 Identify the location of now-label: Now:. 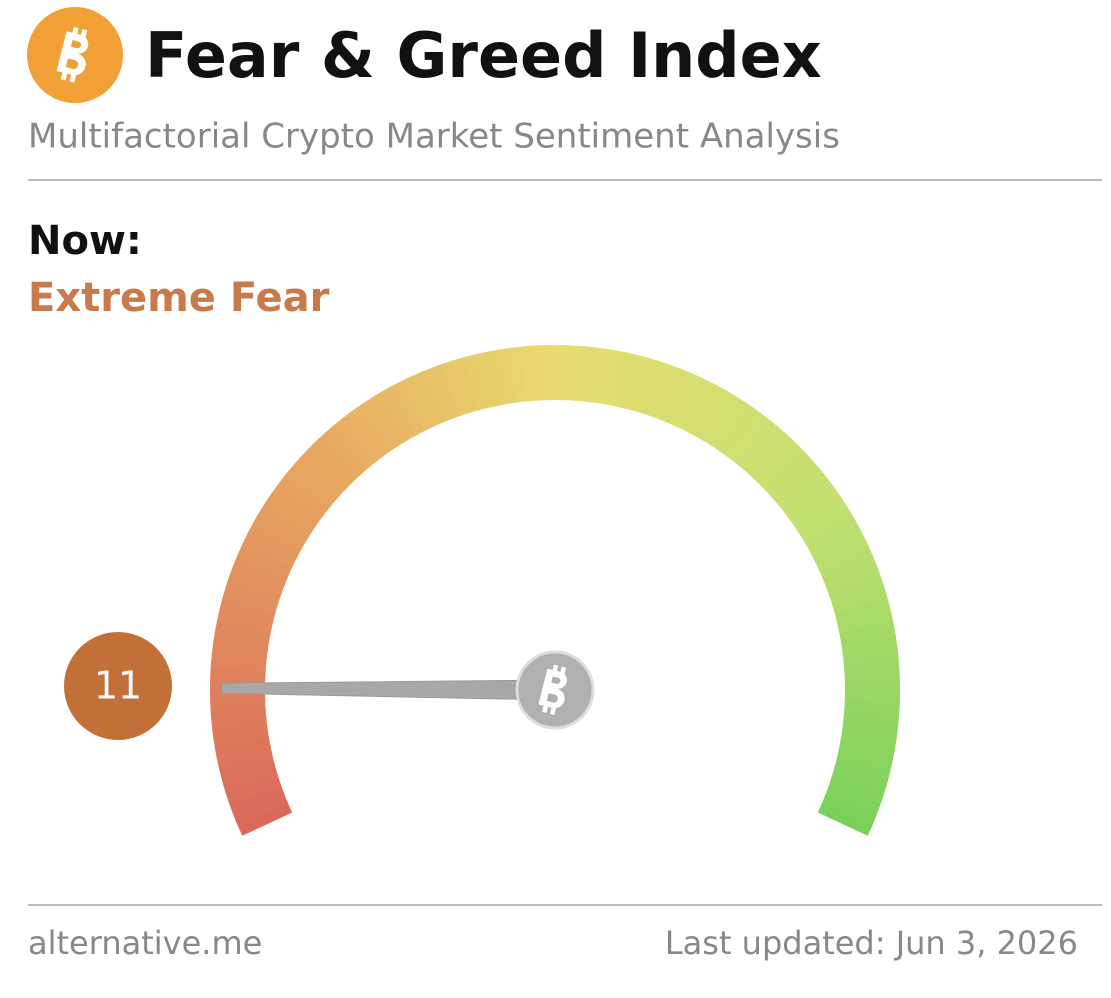
(85, 241).